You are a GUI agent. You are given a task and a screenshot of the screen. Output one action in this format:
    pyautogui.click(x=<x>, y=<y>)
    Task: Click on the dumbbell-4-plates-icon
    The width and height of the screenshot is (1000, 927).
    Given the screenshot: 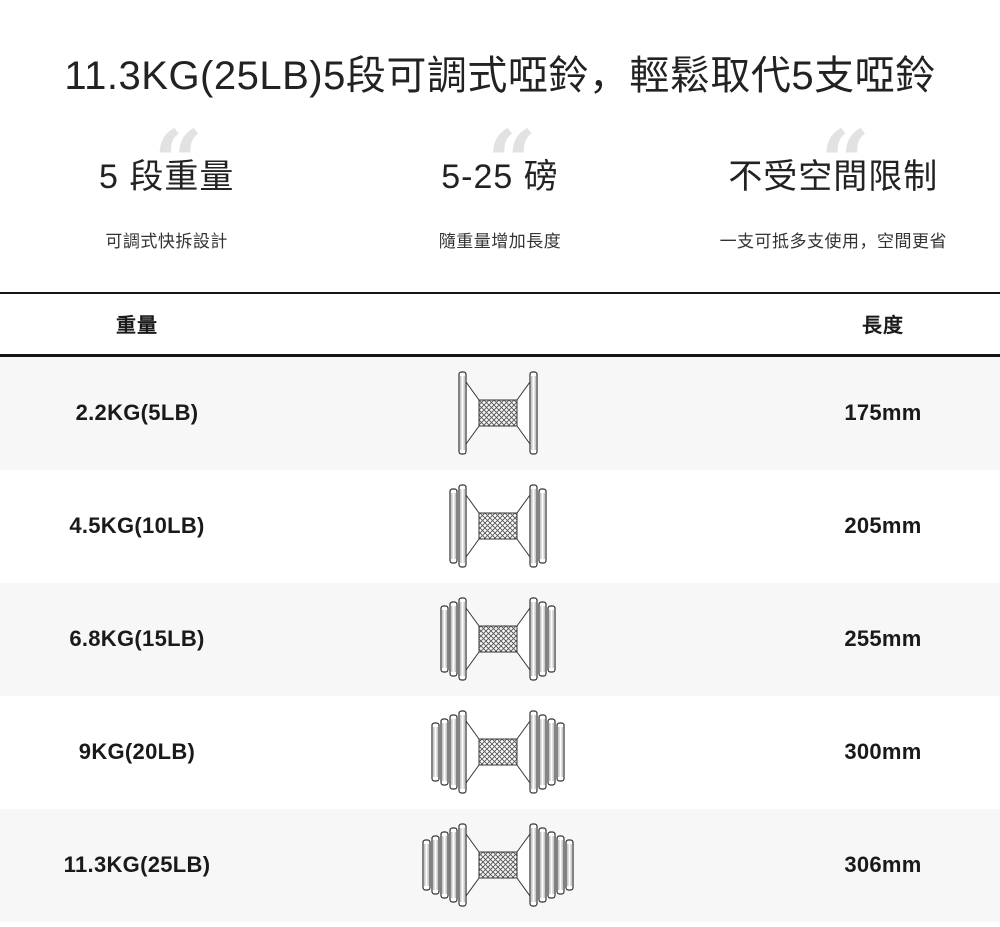 What is the action you would take?
    pyautogui.click(x=498, y=752)
    